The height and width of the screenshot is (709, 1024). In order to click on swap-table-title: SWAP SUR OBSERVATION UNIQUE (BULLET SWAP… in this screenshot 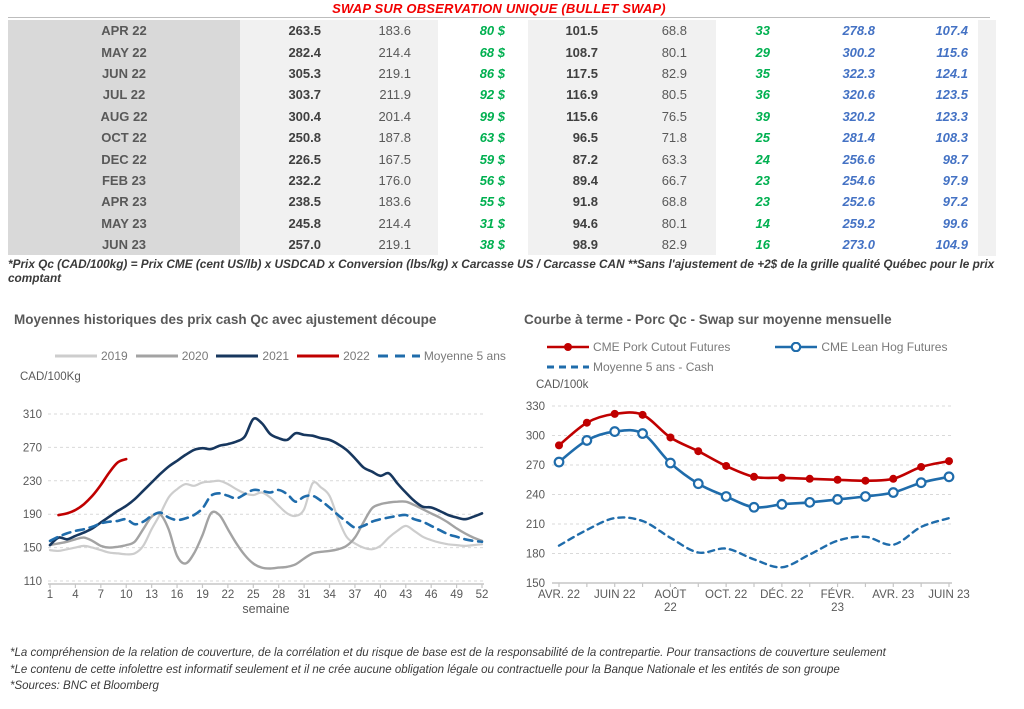, I will do `click(499, 8)`.